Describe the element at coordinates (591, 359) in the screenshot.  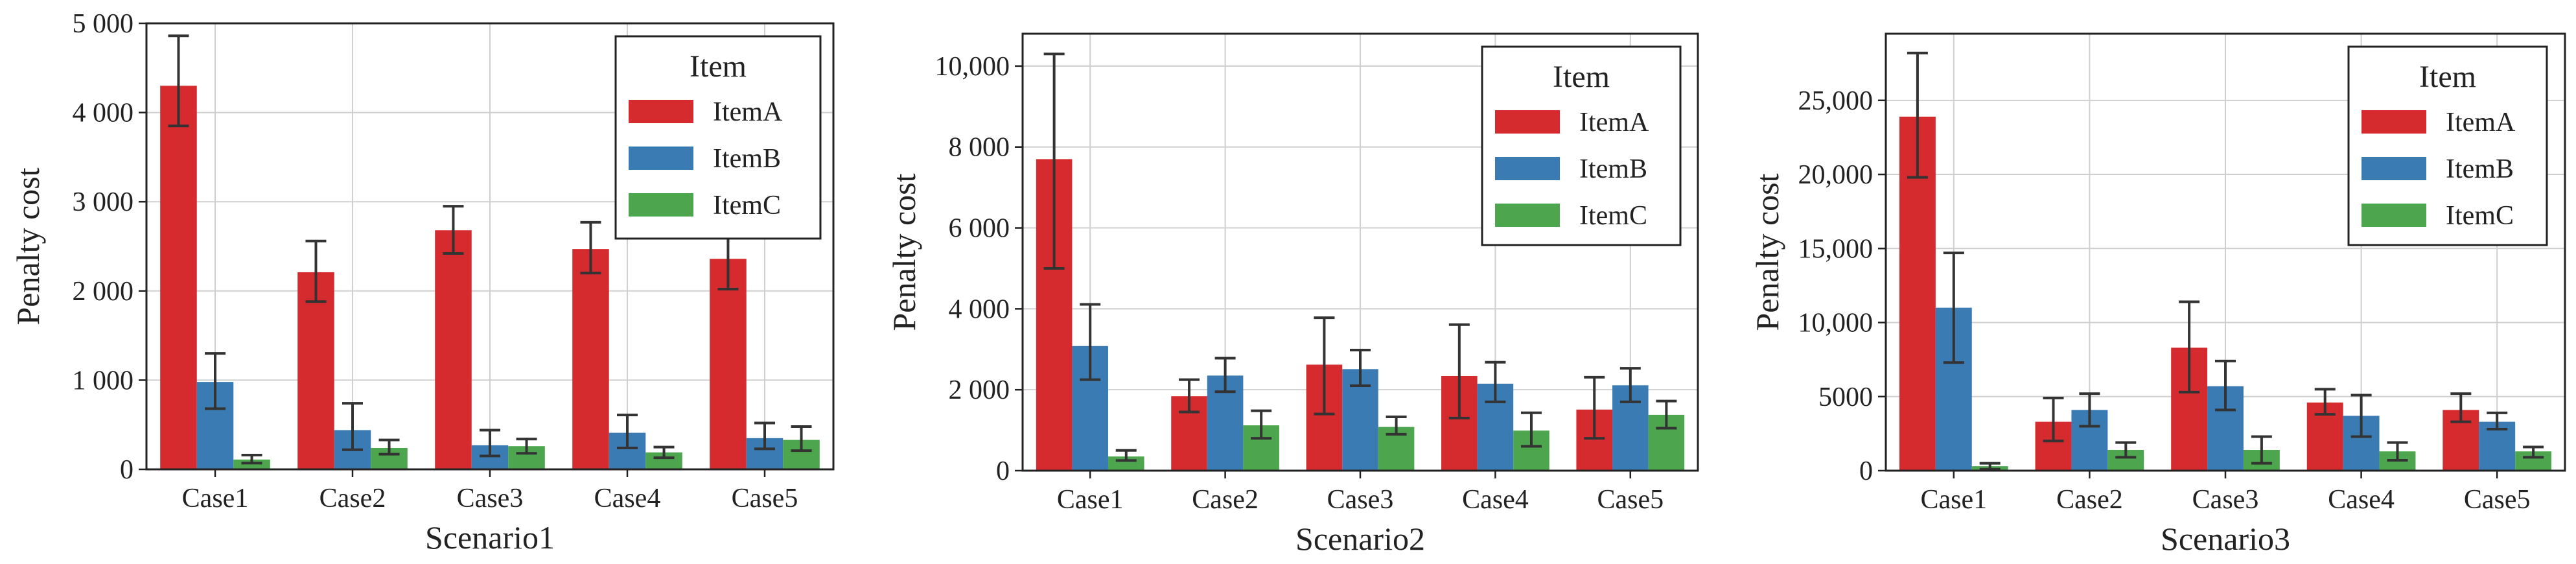
I see `bar-ItemA-Case4` at that location.